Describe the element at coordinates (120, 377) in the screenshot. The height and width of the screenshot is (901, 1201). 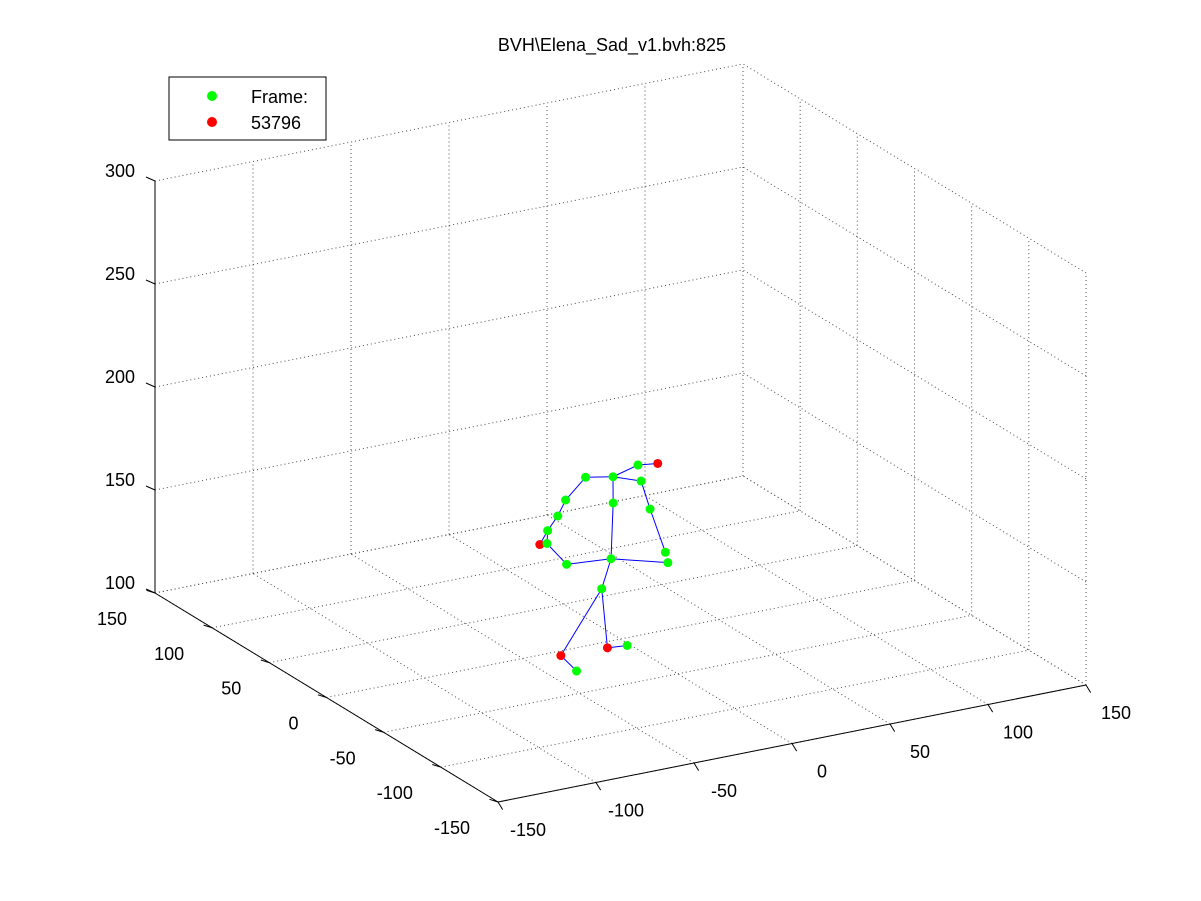
I see `z-tick-label: 200` at that location.